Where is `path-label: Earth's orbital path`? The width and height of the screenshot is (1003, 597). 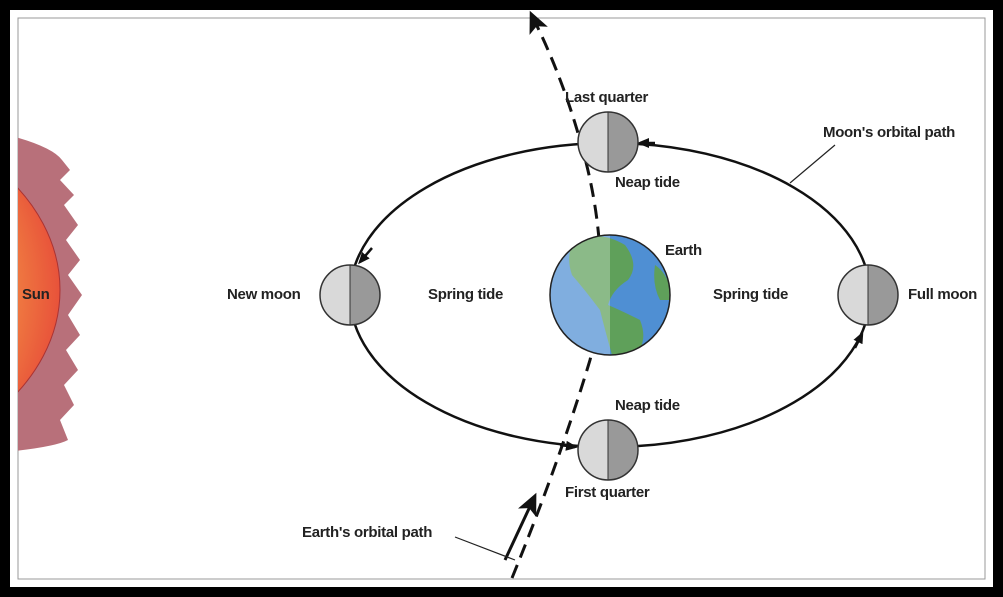 path-label: Earth's orbital path is located at coordinates (367, 532).